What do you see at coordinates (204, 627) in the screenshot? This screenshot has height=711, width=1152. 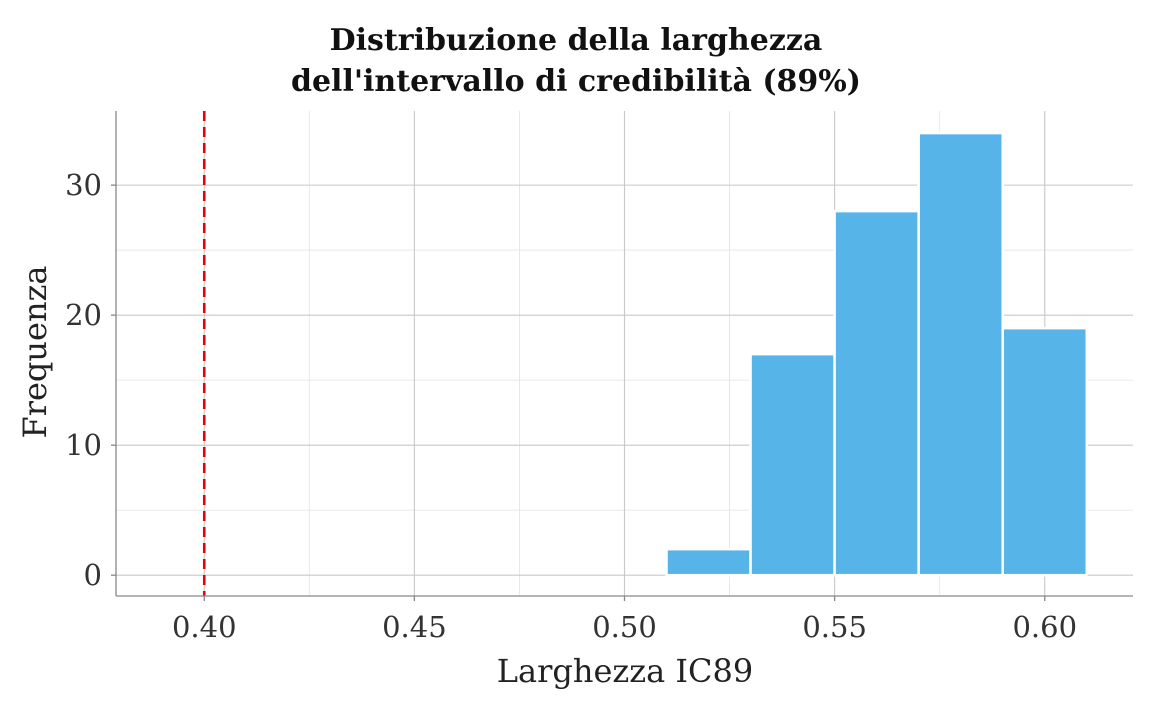 I see `x-tick-label: 0.40` at bounding box center [204, 627].